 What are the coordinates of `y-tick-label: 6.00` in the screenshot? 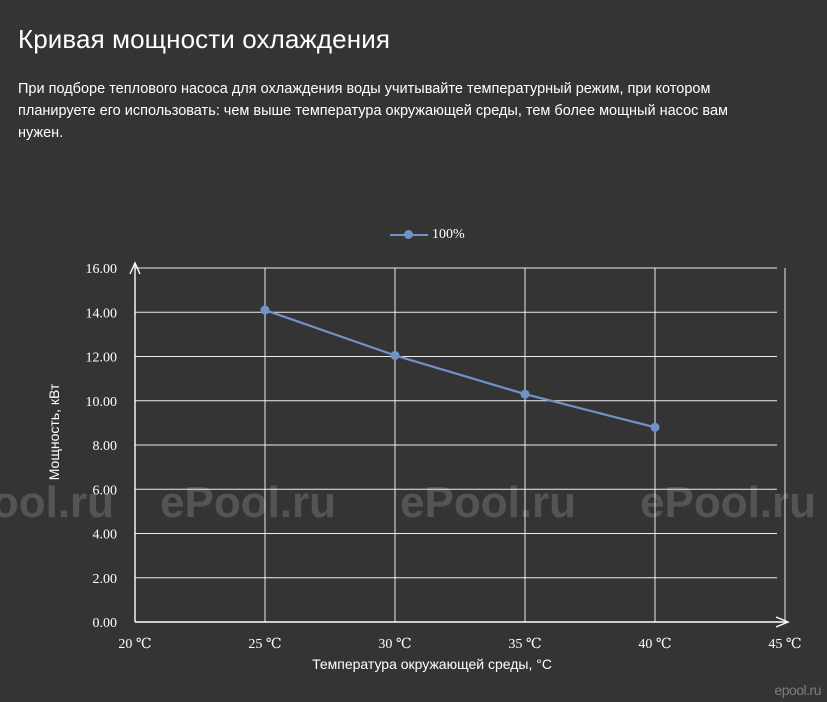 It's located at (105, 490).